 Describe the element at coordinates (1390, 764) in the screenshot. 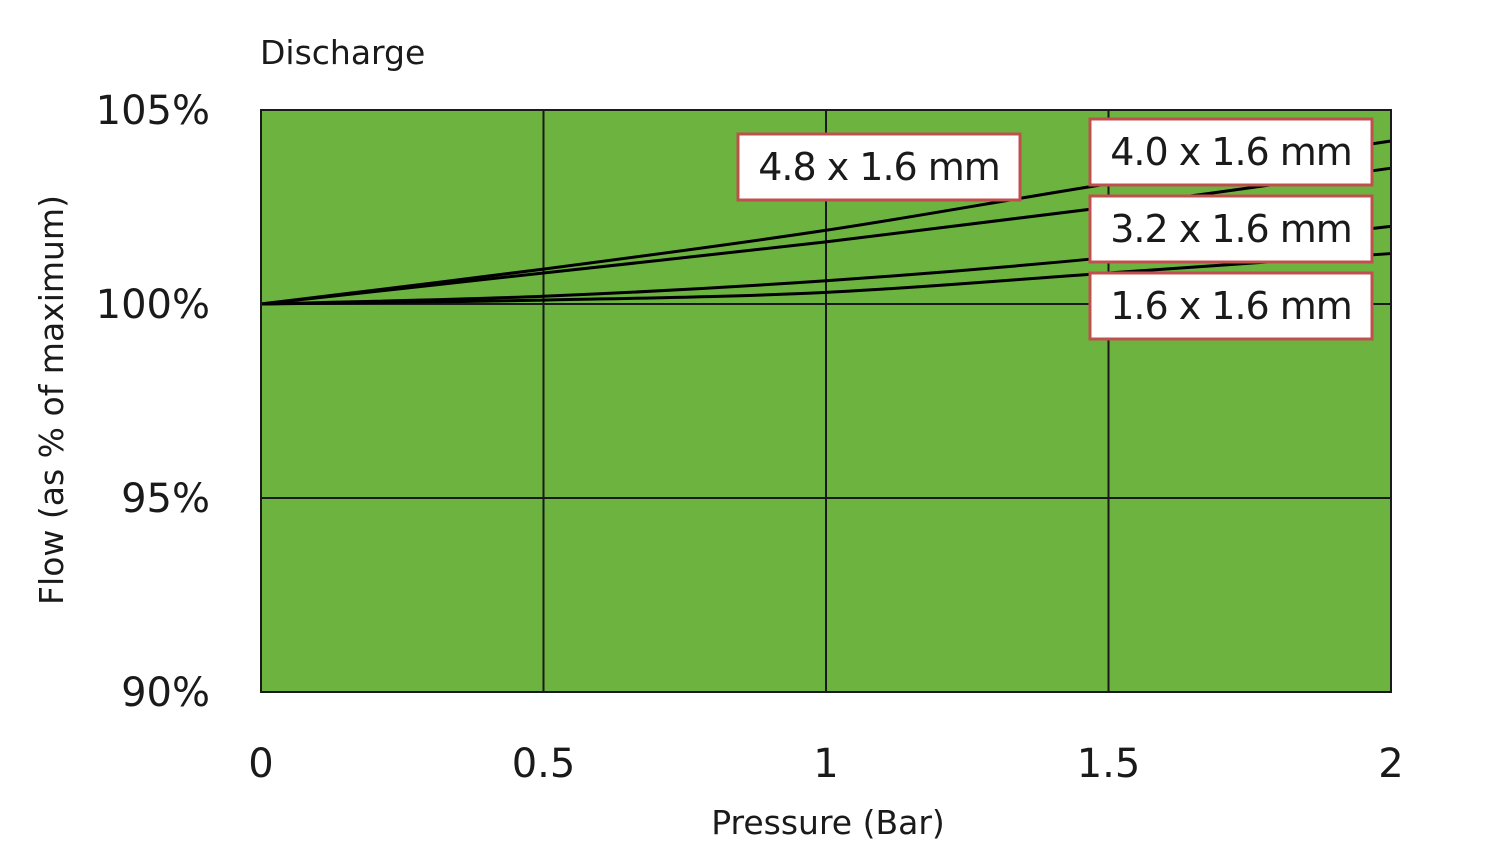

I see `x-tick-label: 2` at that location.